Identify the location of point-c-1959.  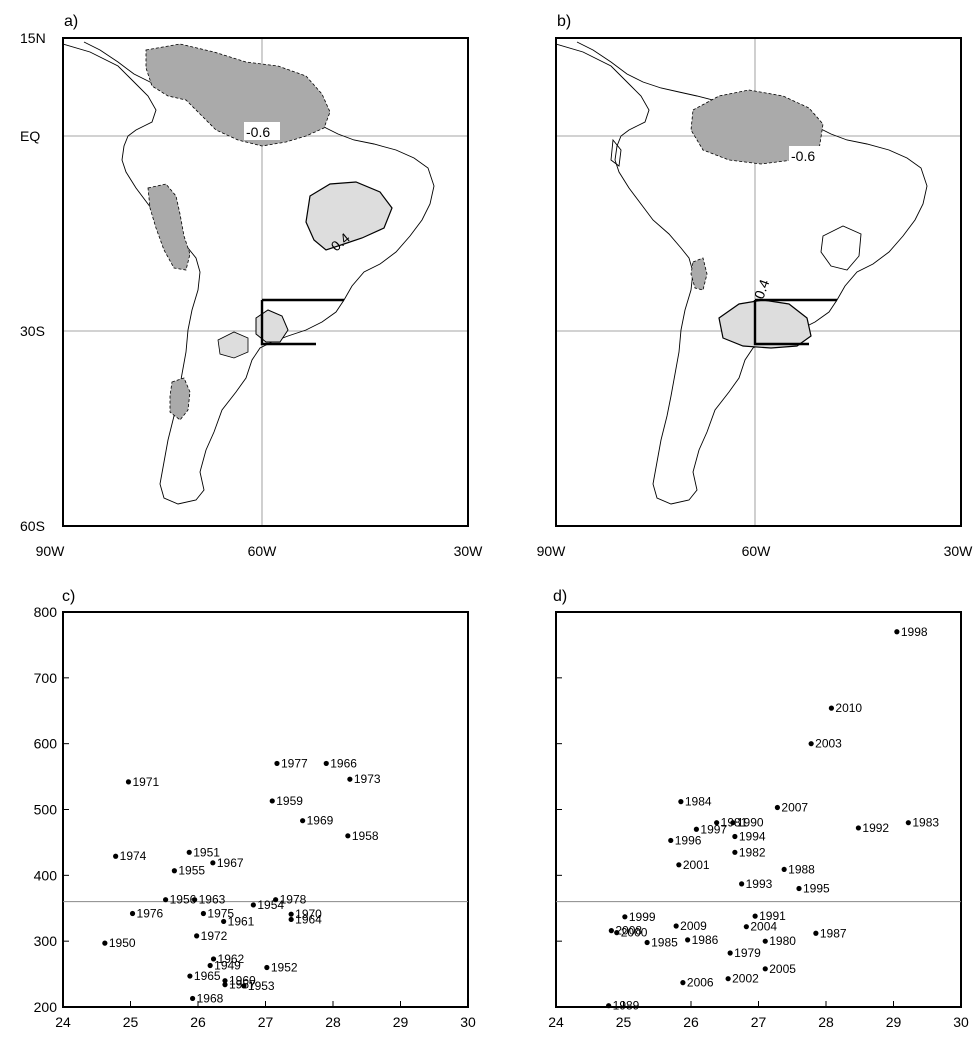
(272, 801).